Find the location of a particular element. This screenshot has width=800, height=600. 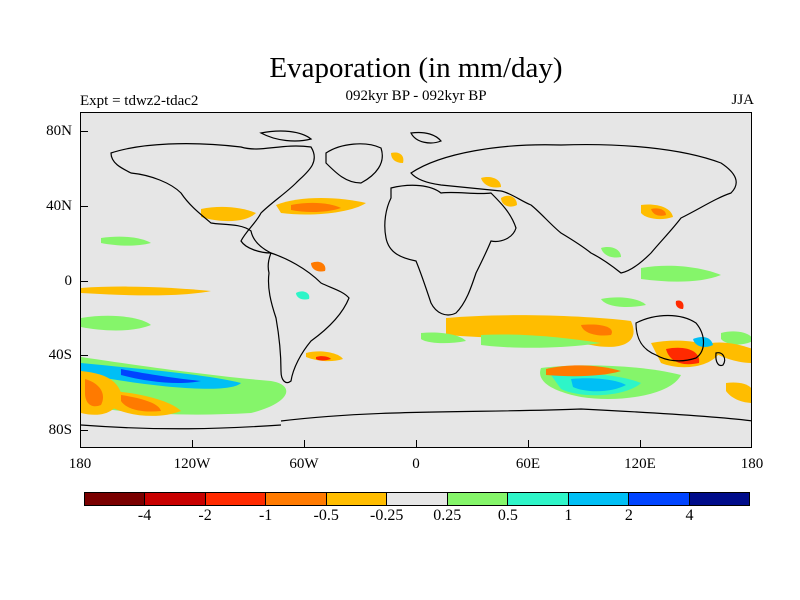

colorbar is located at coordinates (417, 499).